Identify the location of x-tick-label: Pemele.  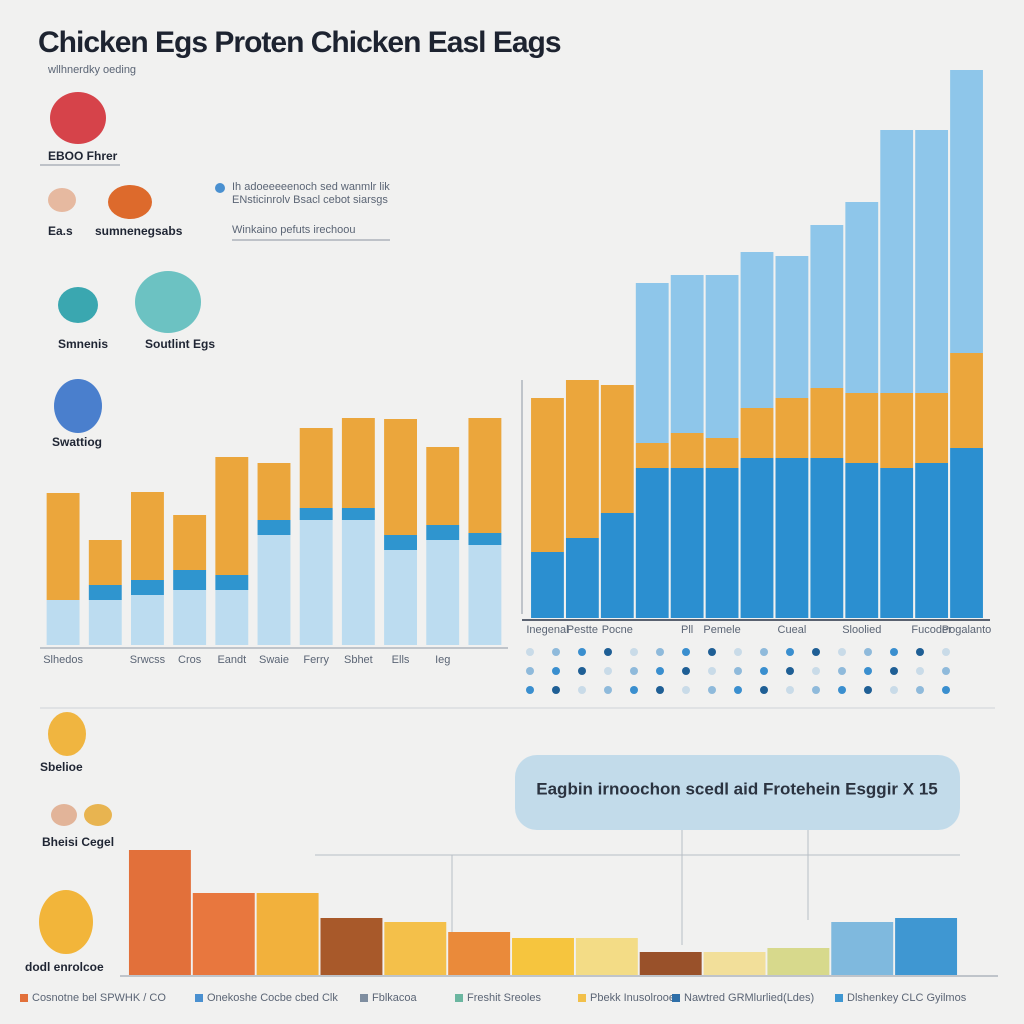
(721, 630).